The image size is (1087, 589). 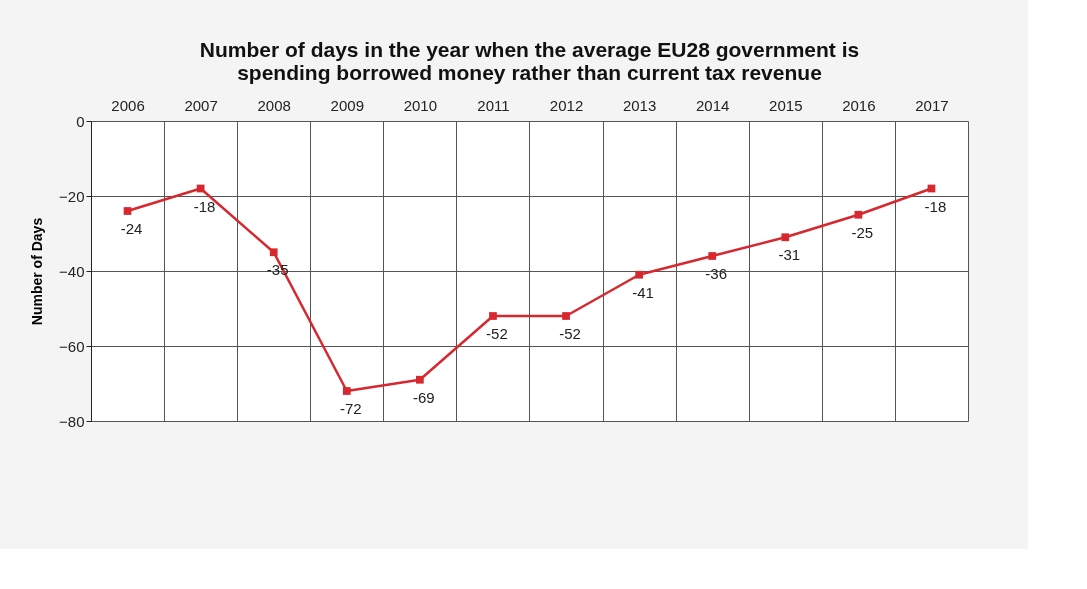 I want to click on x-tick-label: 2008, so click(x=274, y=105).